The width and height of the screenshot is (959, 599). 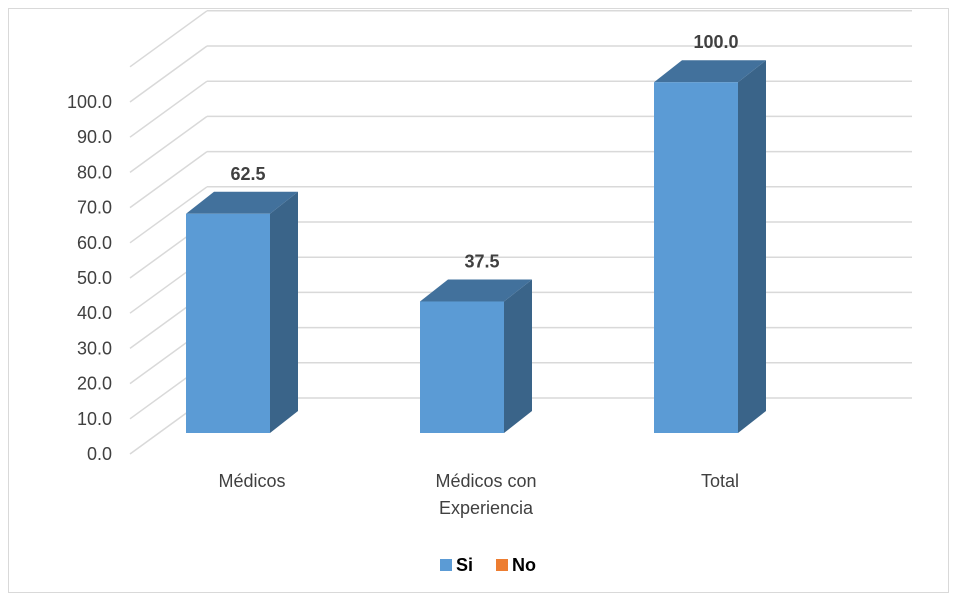 What do you see at coordinates (94, 137) in the screenshot?
I see `y-tick-label: 90.0` at bounding box center [94, 137].